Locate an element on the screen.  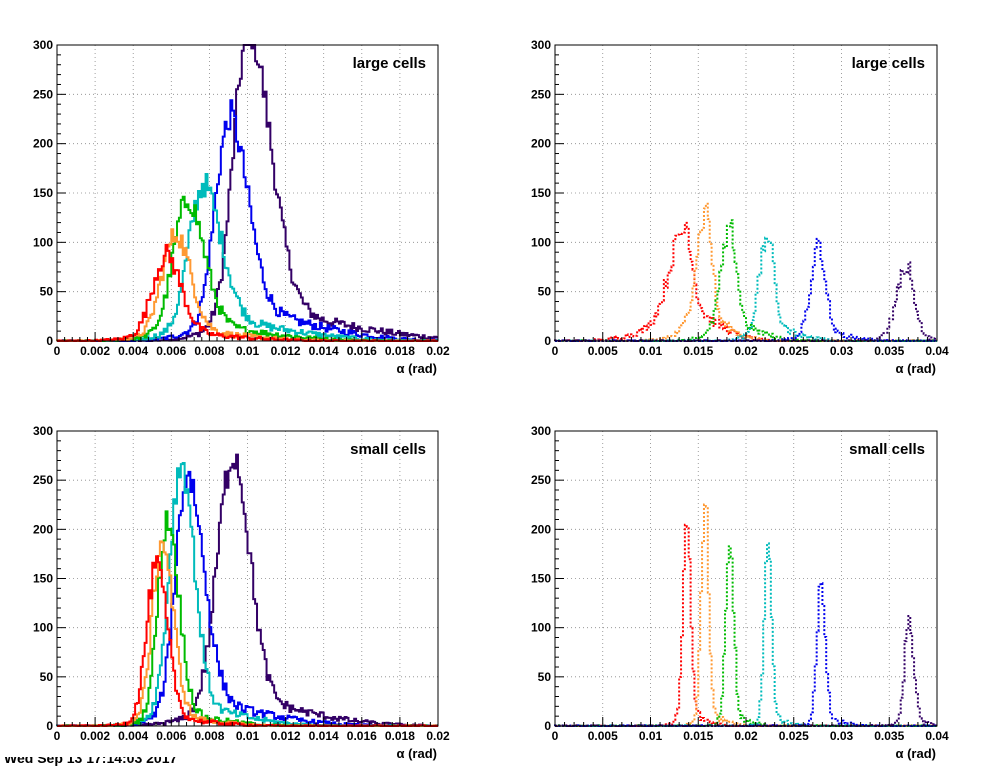
footer-timestamp: Wed Sep 13 17:14:03 2017 is located at coordinates (150, 764).